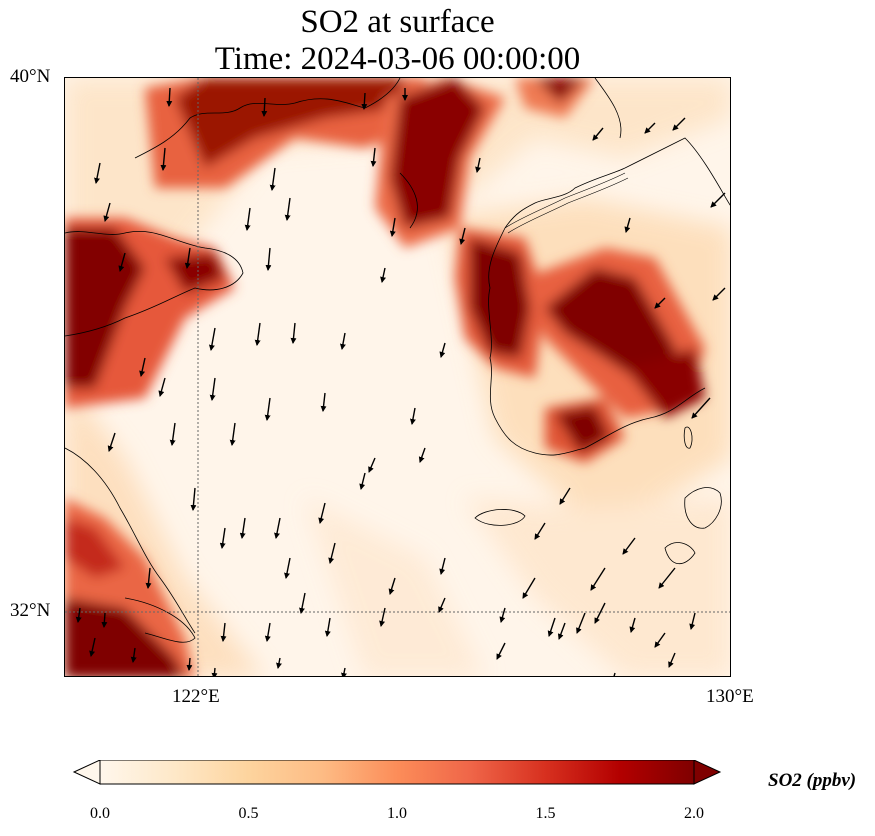  What do you see at coordinates (86, 772) in the screenshot?
I see `colorbar-extend-min` at bounding box center [86, 772].